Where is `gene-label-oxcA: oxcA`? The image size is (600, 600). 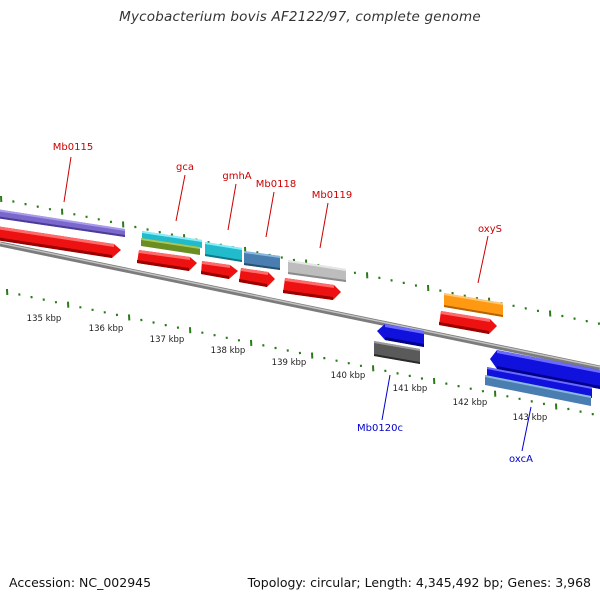 gene-label-oxcA: oxcA is located at coordinates (521, 459).